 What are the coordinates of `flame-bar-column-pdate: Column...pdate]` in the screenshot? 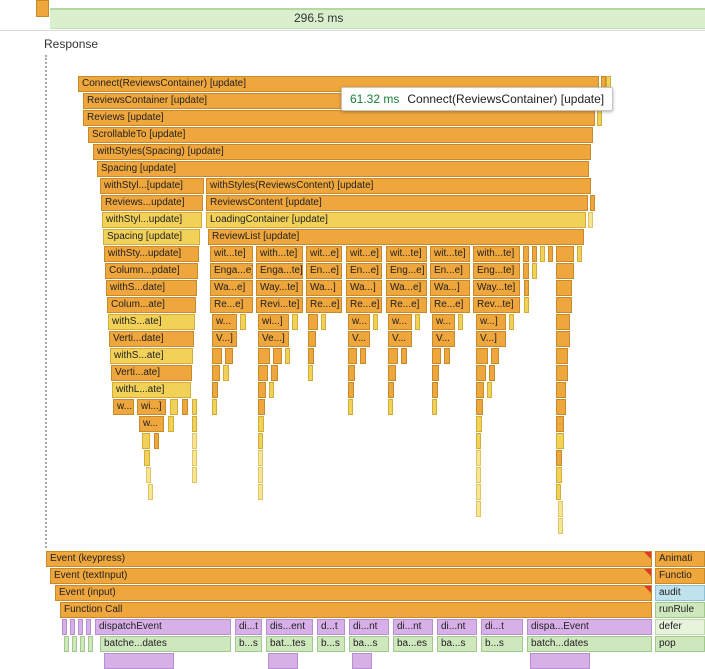 It's located at (151, 271).